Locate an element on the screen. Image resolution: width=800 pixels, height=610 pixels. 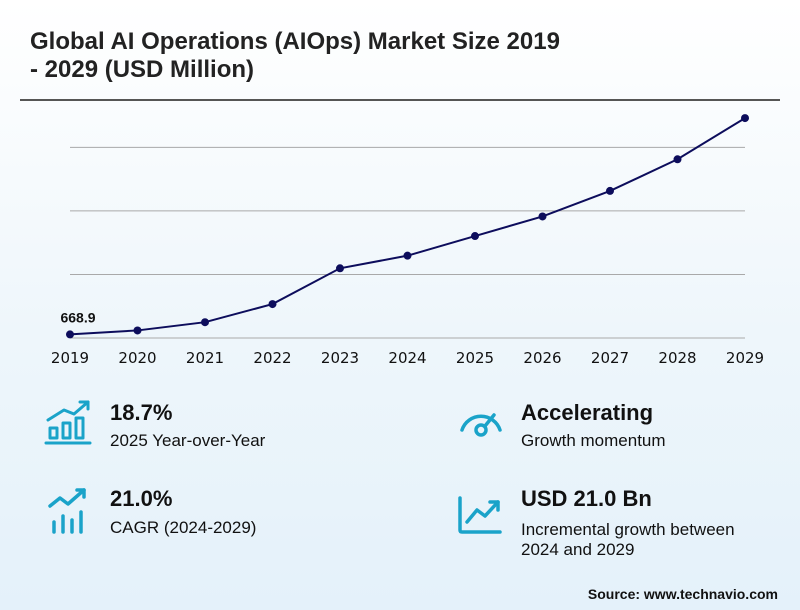
x-tick-label: 2023 is located at coordinates (340, 358).